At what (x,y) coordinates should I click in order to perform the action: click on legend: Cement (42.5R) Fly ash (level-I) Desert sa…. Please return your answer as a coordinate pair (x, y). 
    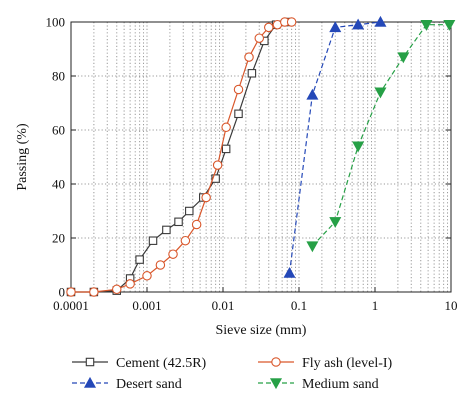
    Looking at the image, I should click on (232, 374).